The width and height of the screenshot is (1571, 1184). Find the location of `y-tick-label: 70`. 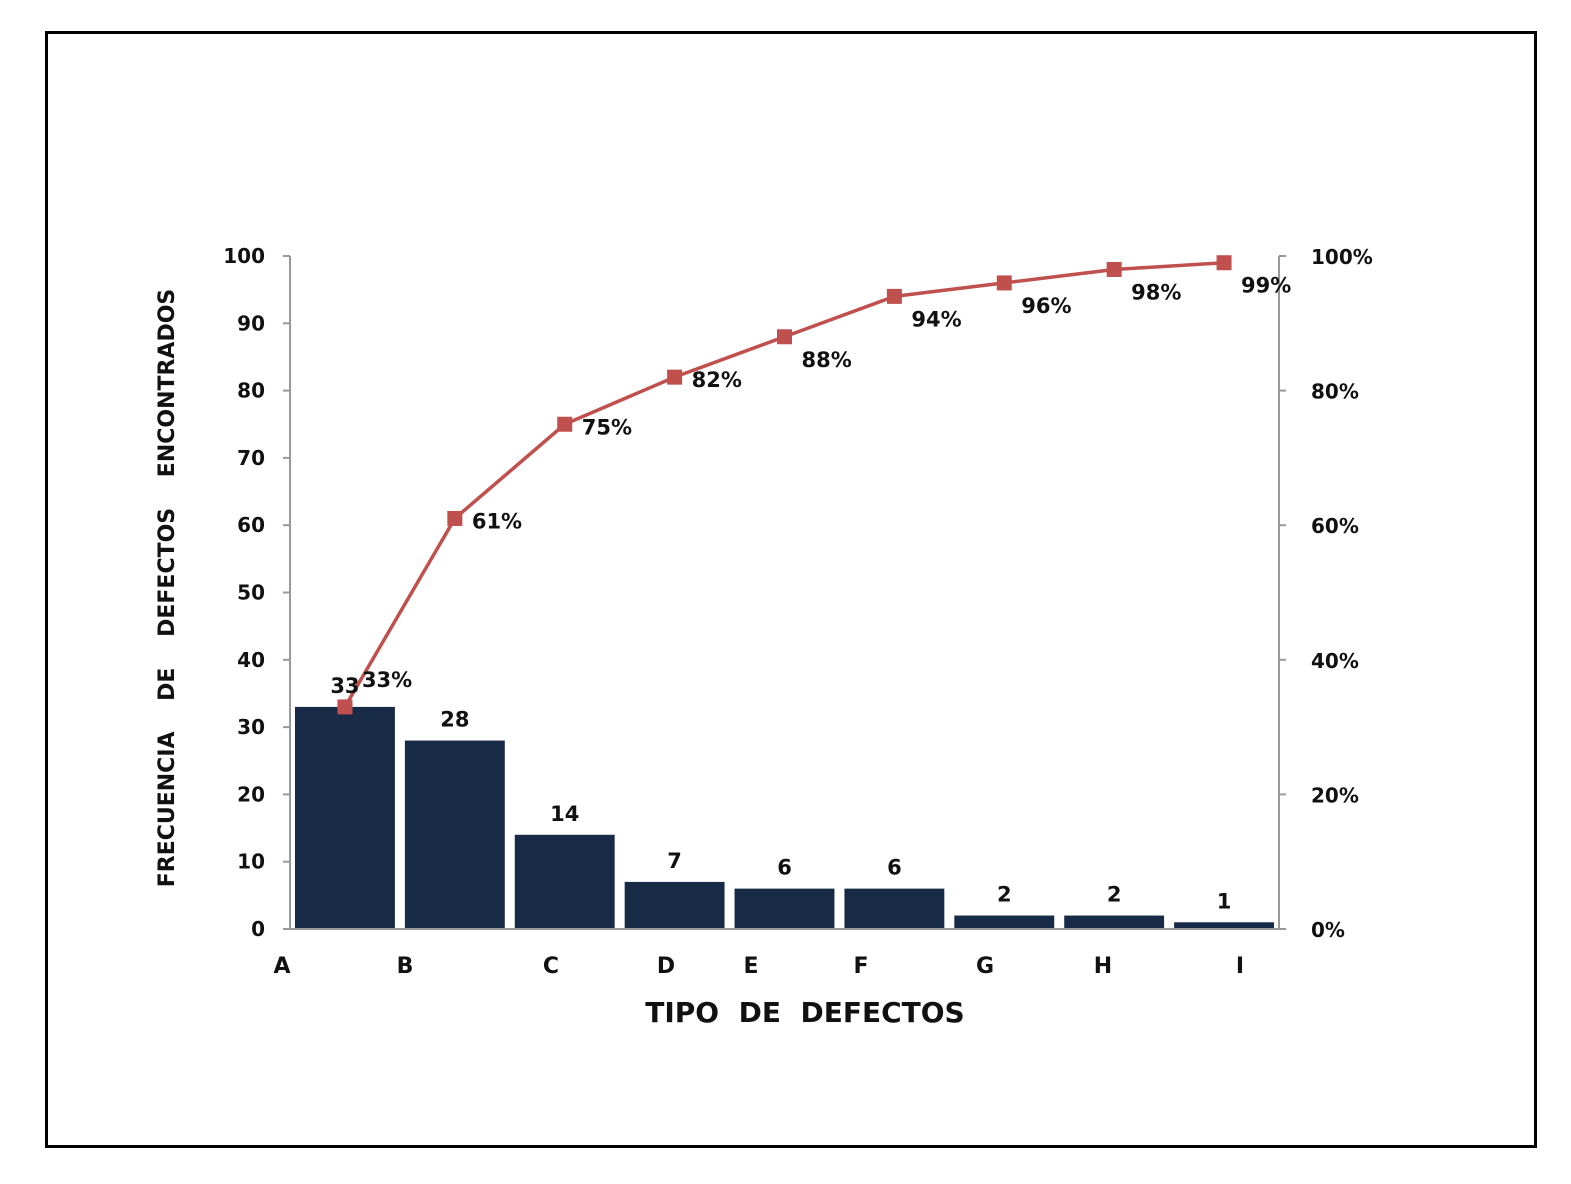

y-tick-label: 70 is located at coordinates (251, 458).